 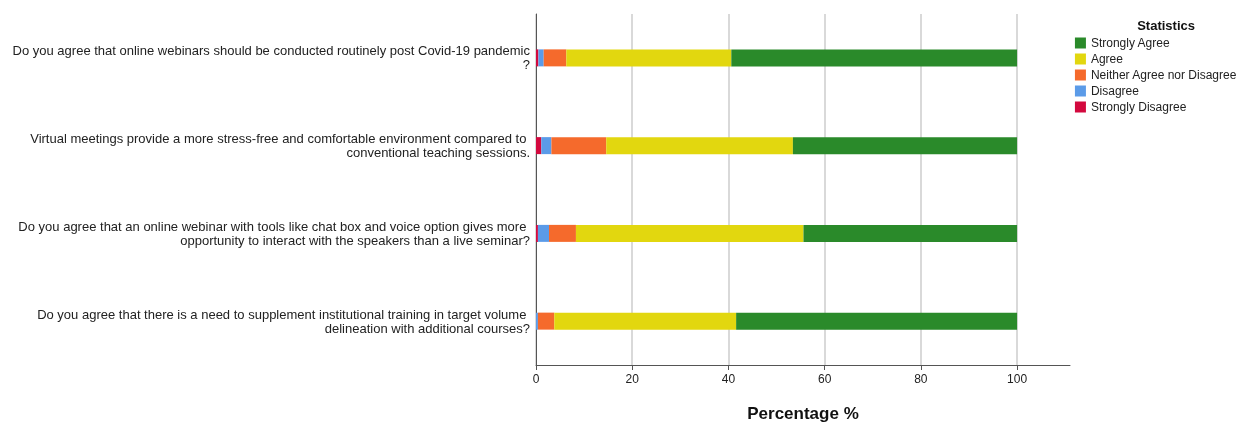 What do you see at coordinates (1115, 91) in the screenshot?
I see `legend-label: Disagree` at bounding box center [1115, 91].